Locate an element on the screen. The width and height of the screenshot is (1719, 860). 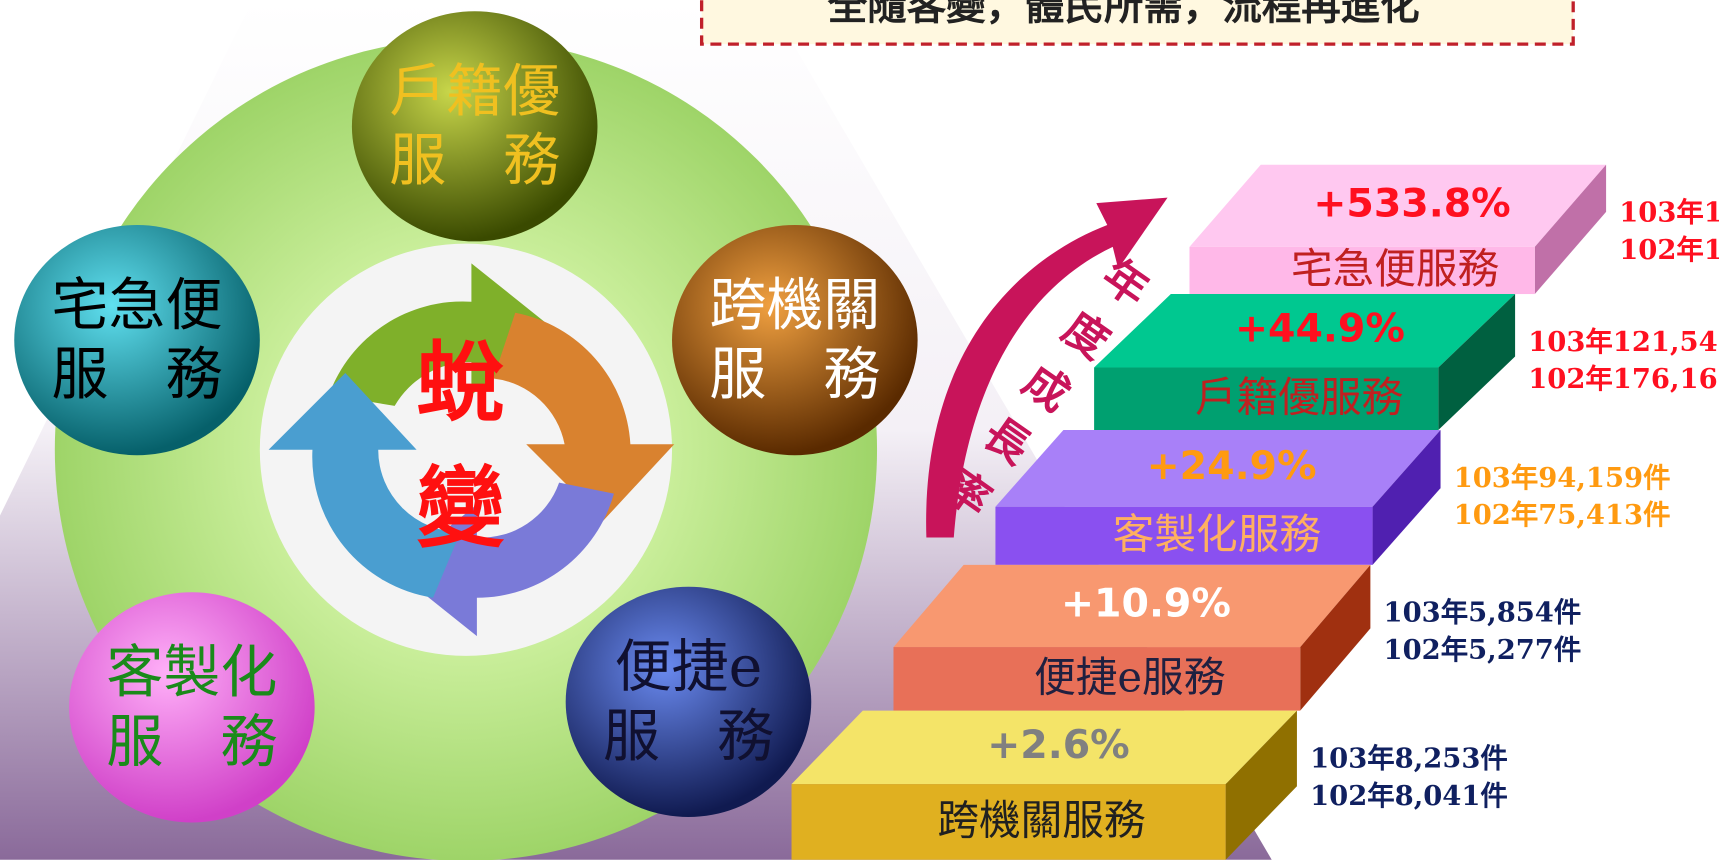
banner-box is located at coordinates (1137, 23).